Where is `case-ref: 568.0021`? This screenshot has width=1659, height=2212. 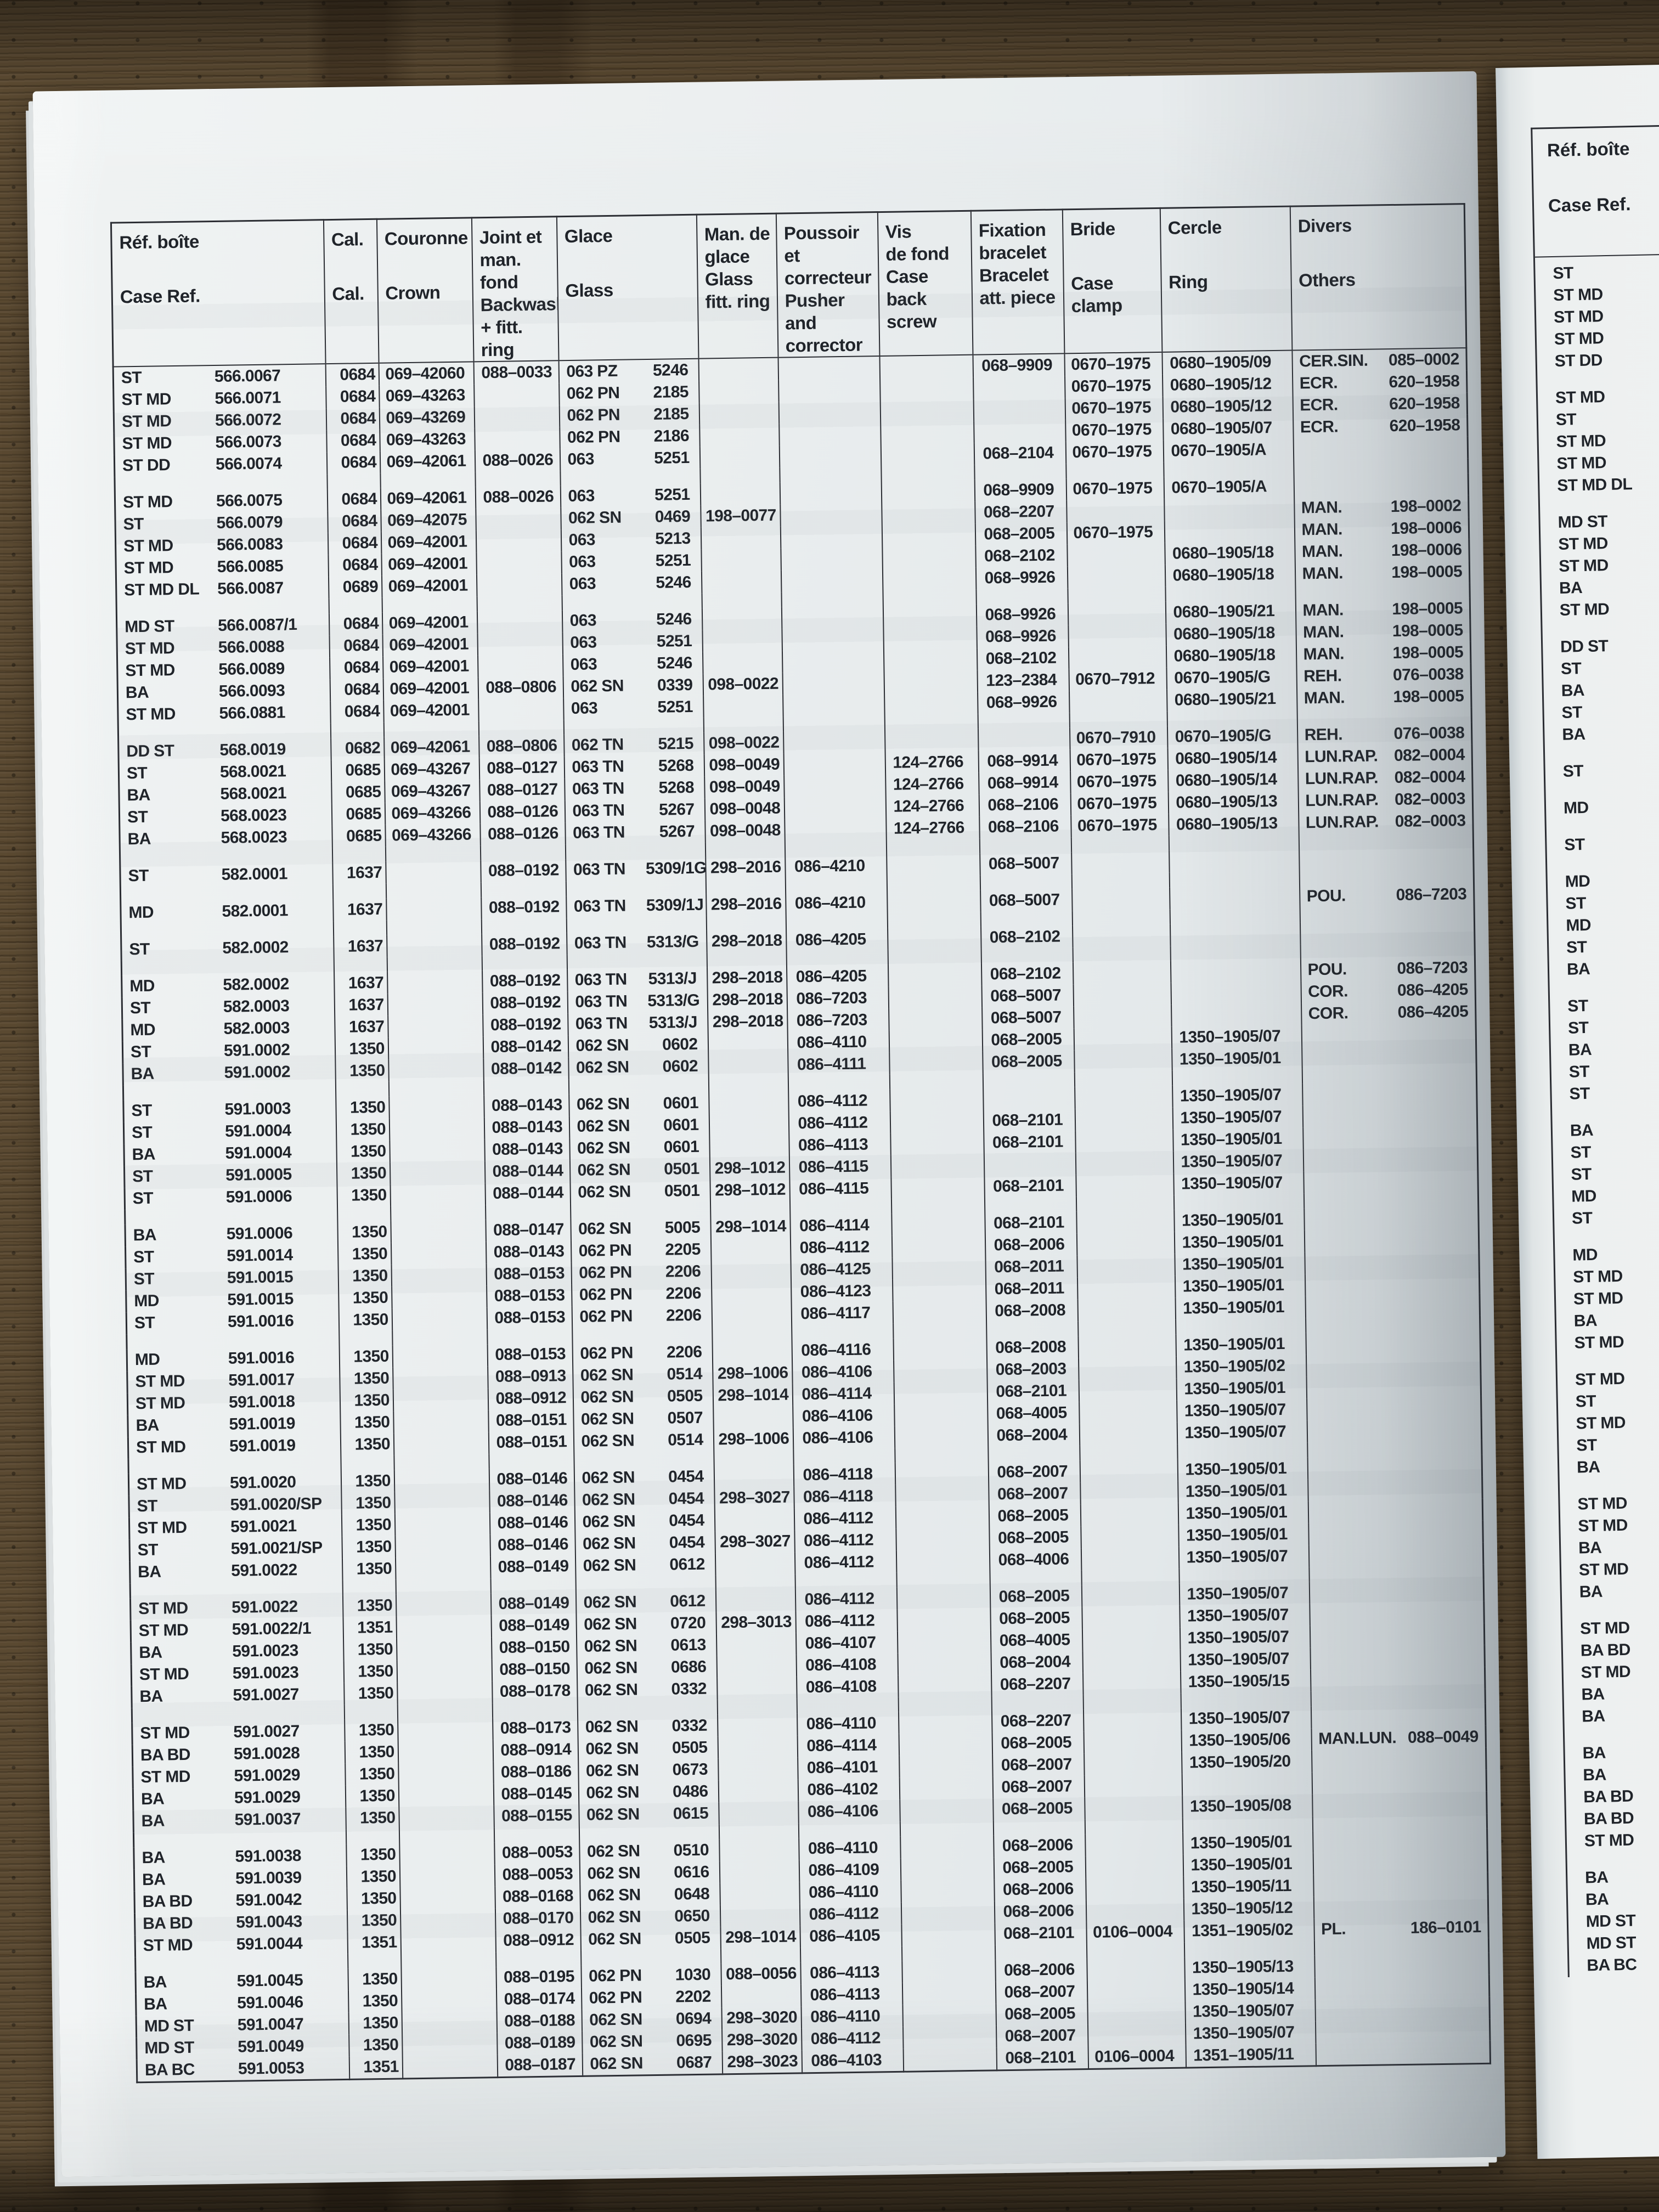
case-ref: 568.0021 is located at coordinates (253, 771).